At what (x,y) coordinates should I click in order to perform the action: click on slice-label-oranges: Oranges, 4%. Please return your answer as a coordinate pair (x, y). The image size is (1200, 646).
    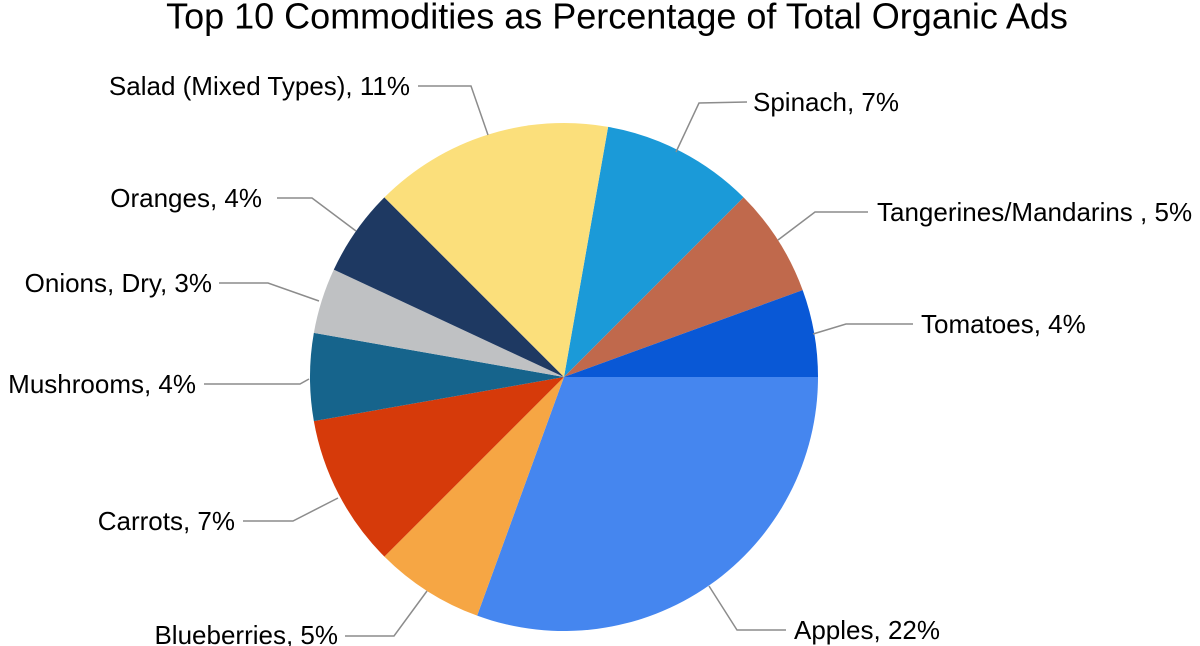
    Looking at the image, I should click on (186, 198).